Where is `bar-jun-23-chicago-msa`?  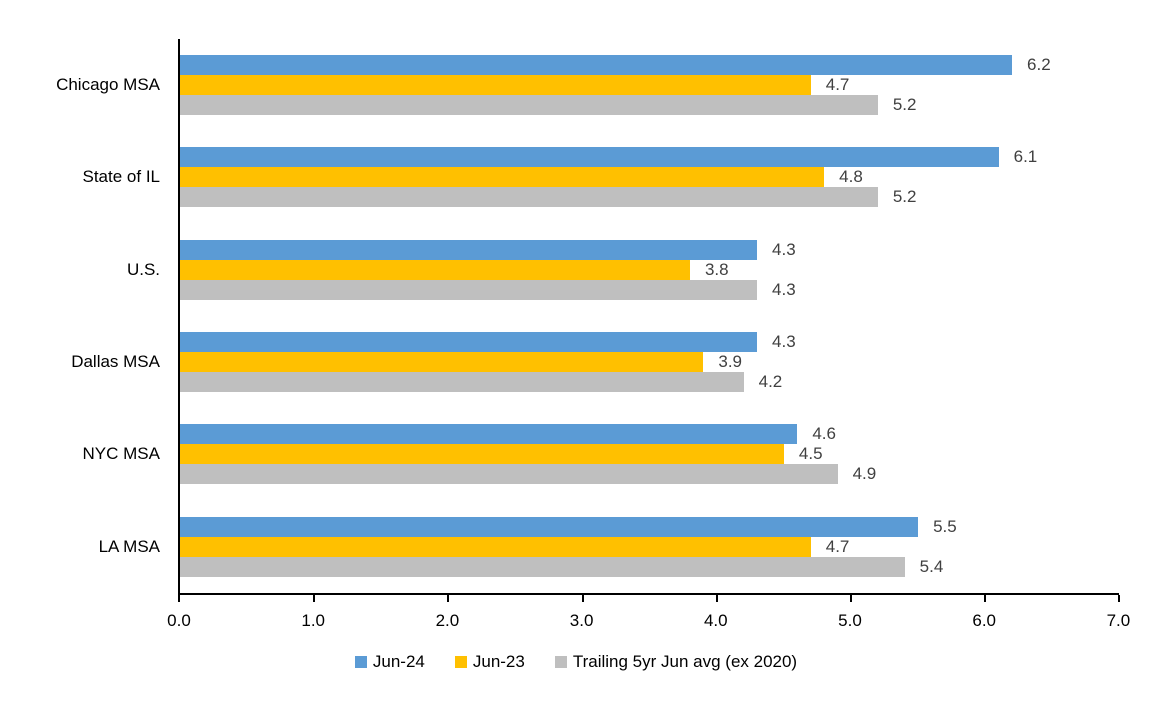 bar-jun-23-chicago-msa is located at coordinates (495, 85).